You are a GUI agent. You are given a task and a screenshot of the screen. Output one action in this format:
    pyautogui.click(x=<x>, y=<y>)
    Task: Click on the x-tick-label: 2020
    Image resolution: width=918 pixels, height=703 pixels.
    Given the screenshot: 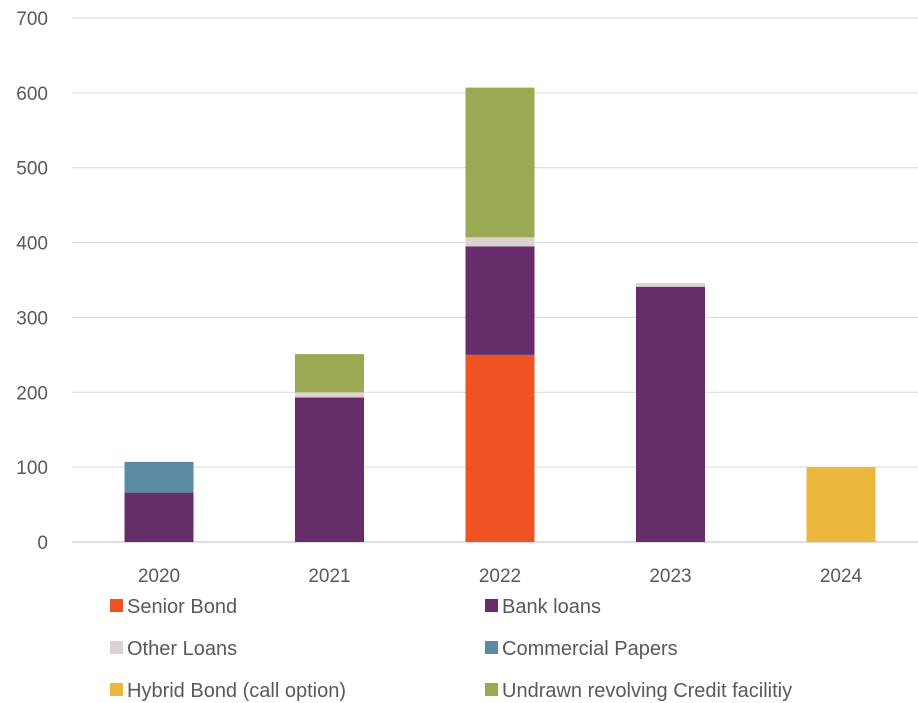 What is the action you would take?
    pyautogui.click(x=159, y=576)
    